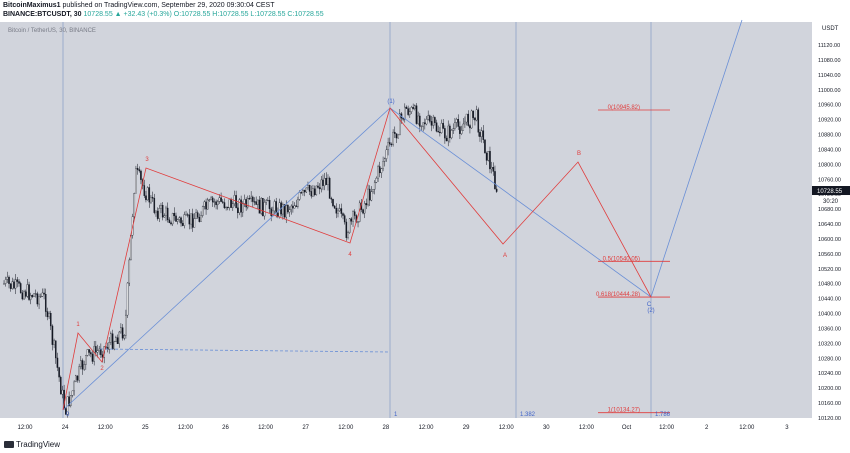 The image size is (850, 453). Describe the element at coordinates (186, 428) in the screenshot. I see `time-tick-4: 12:00` at that location.